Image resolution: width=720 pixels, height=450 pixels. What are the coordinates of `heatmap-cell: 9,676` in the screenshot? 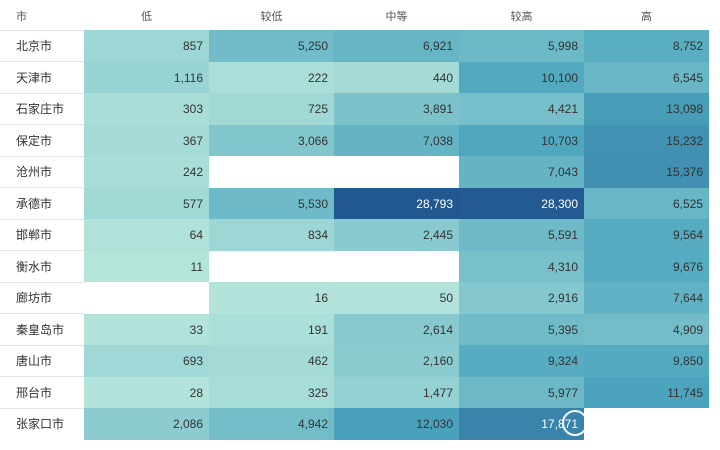 It's located at (646, 266).